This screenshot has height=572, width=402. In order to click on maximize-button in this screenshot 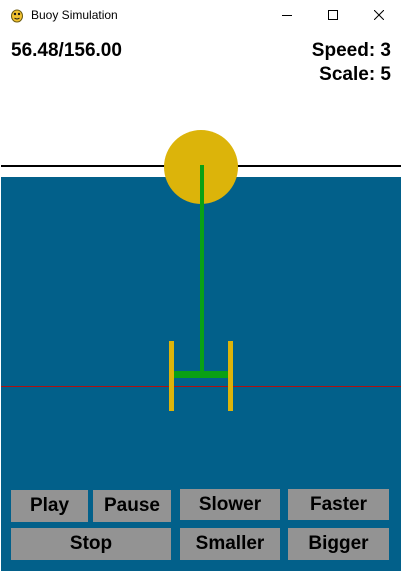, I will do `click(333, 15)`.